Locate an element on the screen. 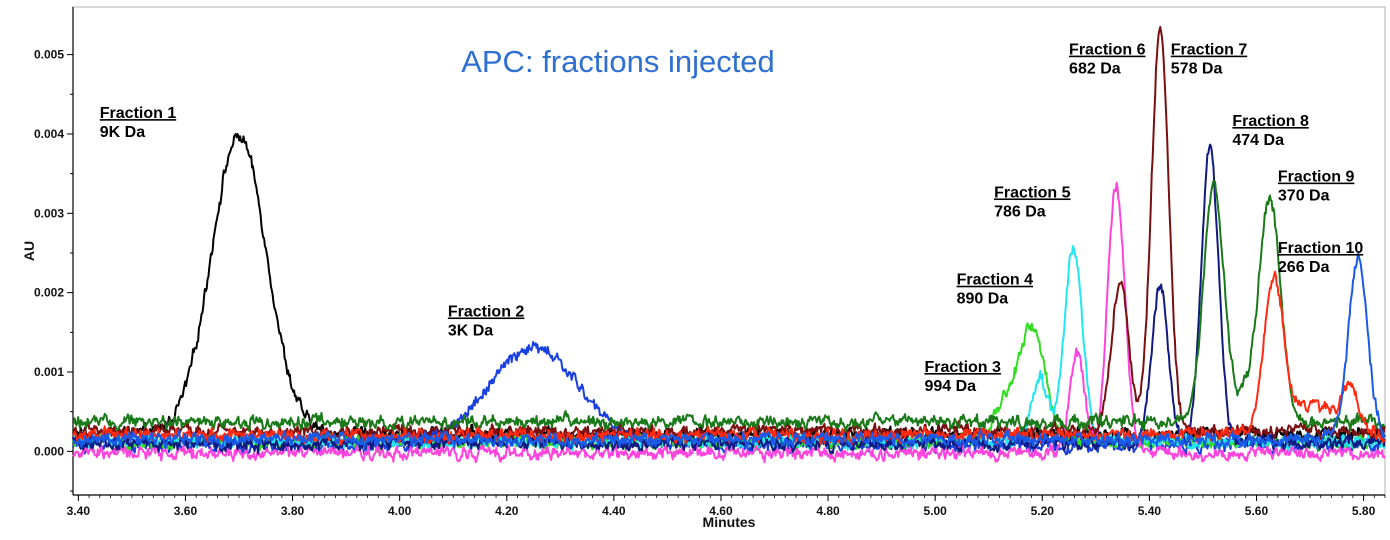  x-tick-label: 3.40 is located at coordinates (79, 511).